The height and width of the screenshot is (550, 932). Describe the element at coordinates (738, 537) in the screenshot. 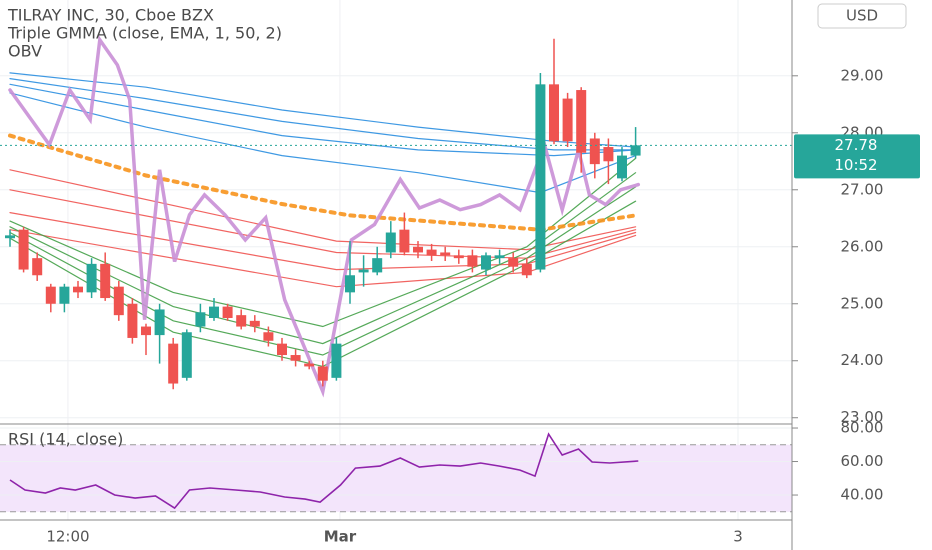

I see `x-tick-label: 3` at that location.